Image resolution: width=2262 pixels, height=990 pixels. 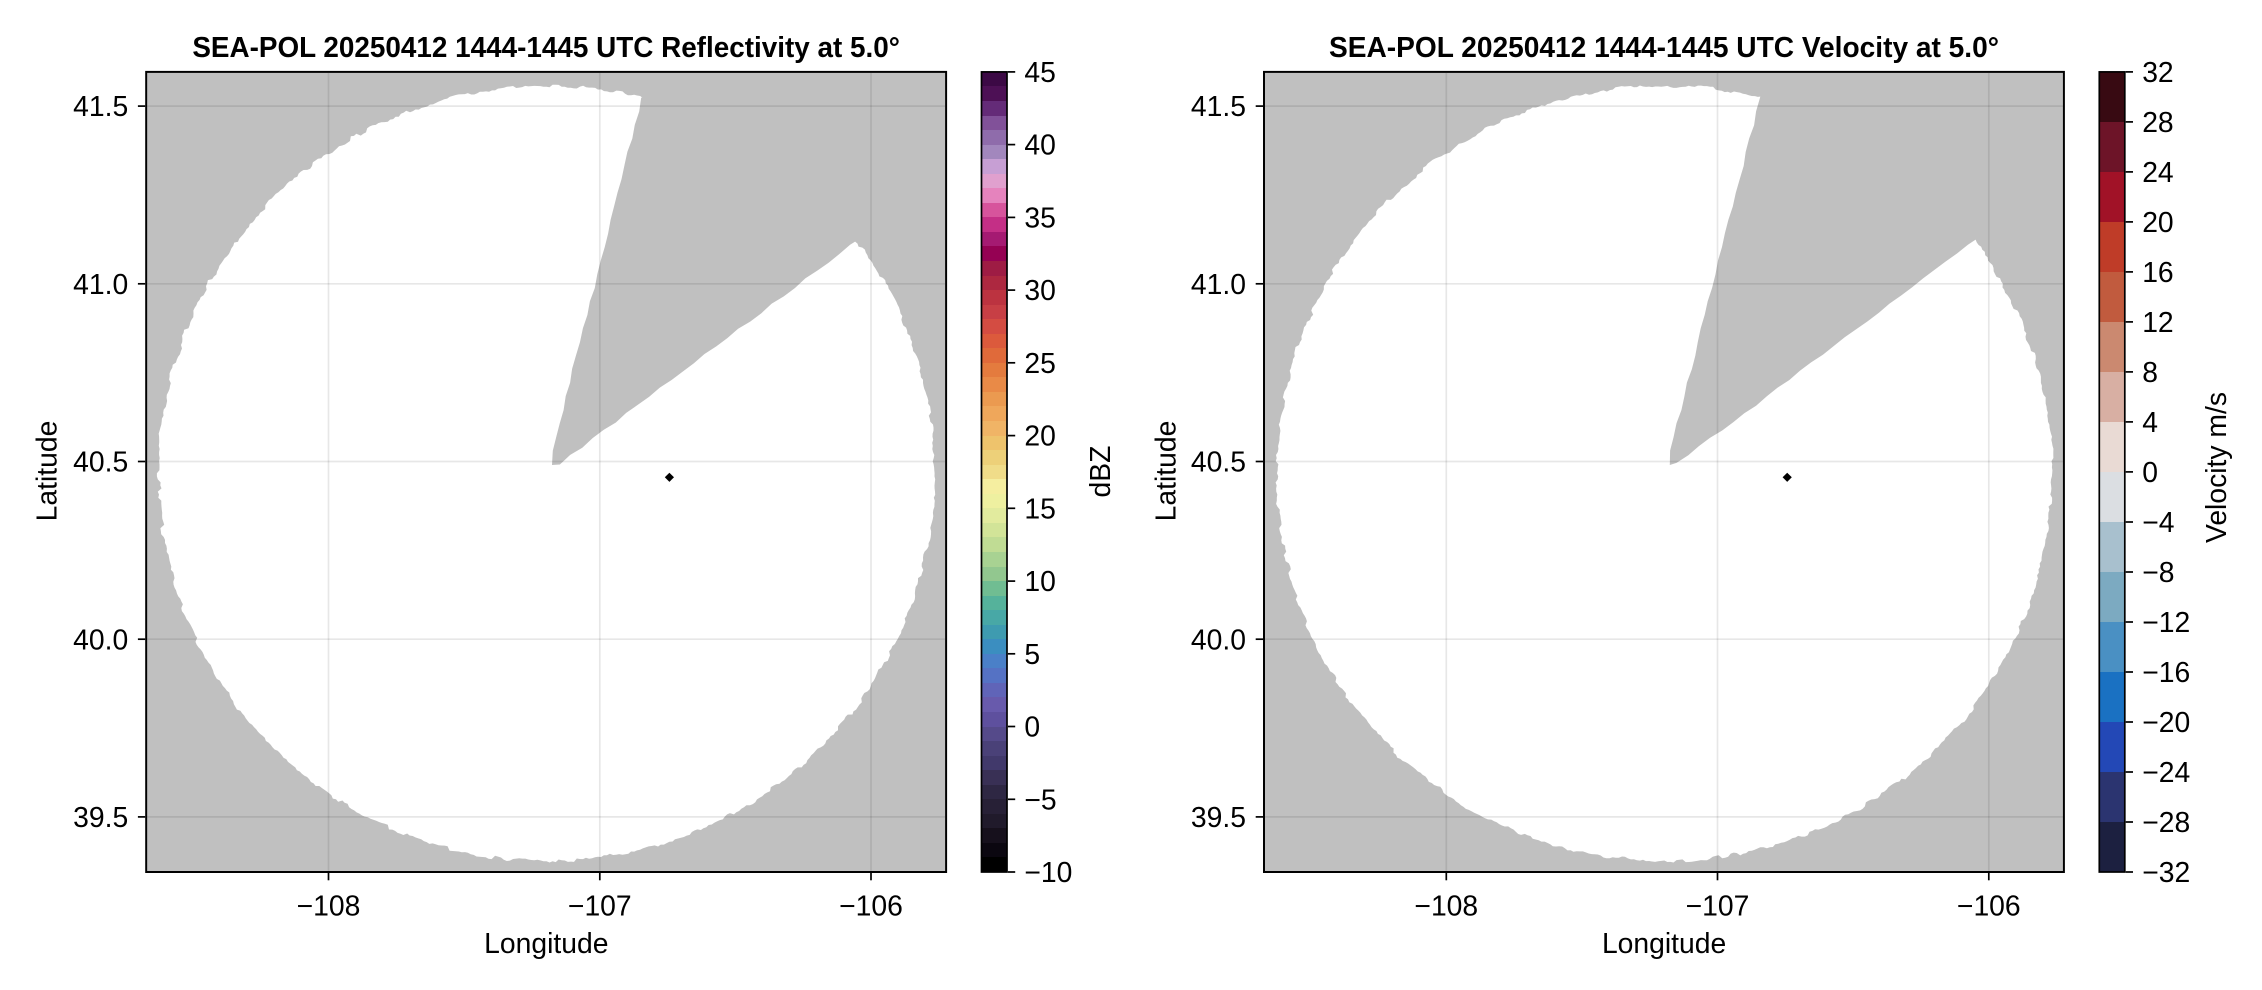 I want to click on svg-text: 24, so click(x=2157, y=172).